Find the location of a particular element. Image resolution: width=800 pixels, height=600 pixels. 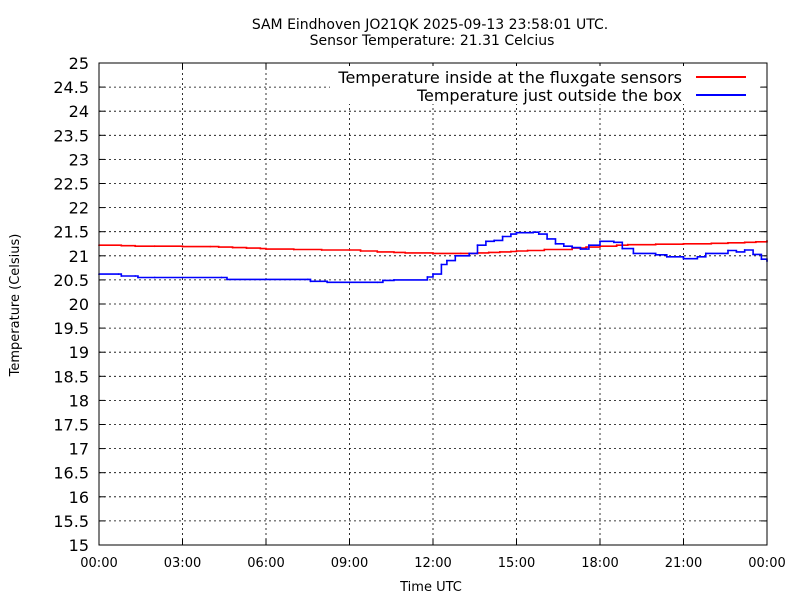

y-tick-label: 20 is located at coordinates (79, 304).